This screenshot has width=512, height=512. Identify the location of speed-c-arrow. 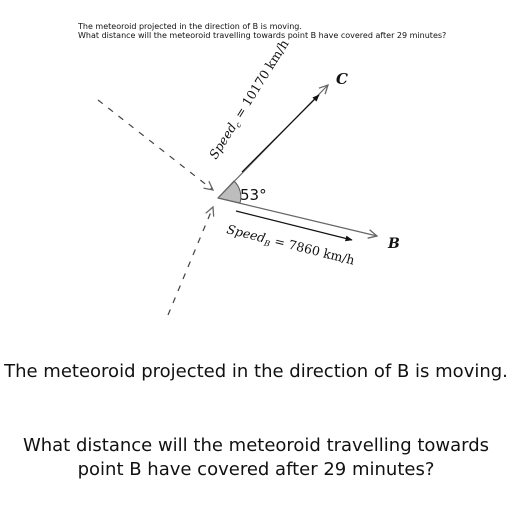
(280, 133).